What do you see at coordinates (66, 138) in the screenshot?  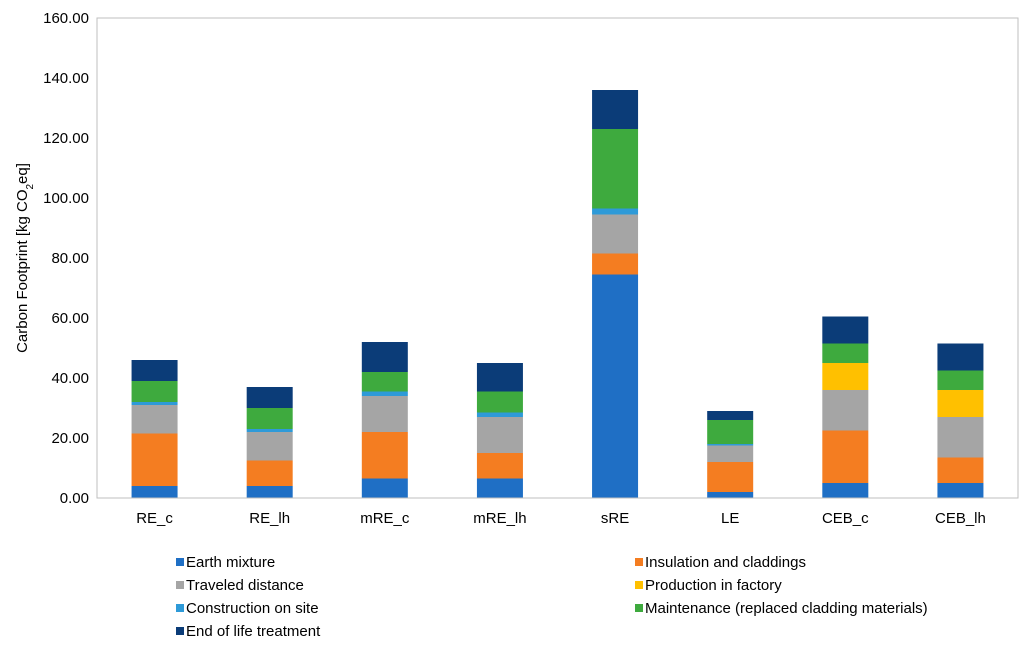 I see `y-tick-label: 120.00` at bounding box center [66, 138].